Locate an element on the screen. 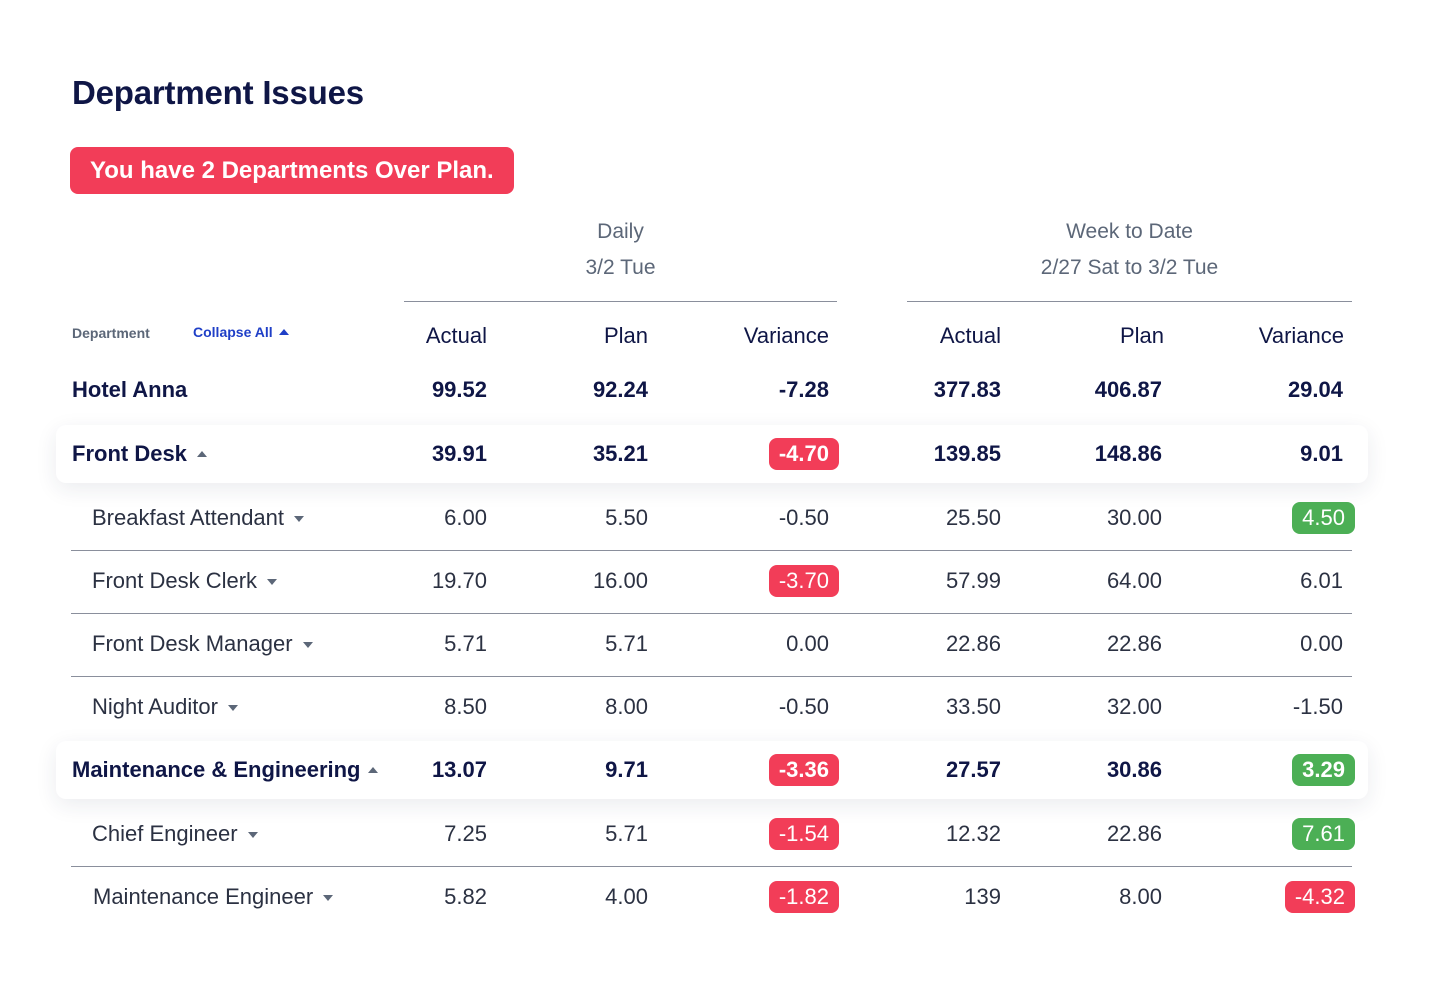  row-name: Night Auditor is located at coordinates (155, 706).